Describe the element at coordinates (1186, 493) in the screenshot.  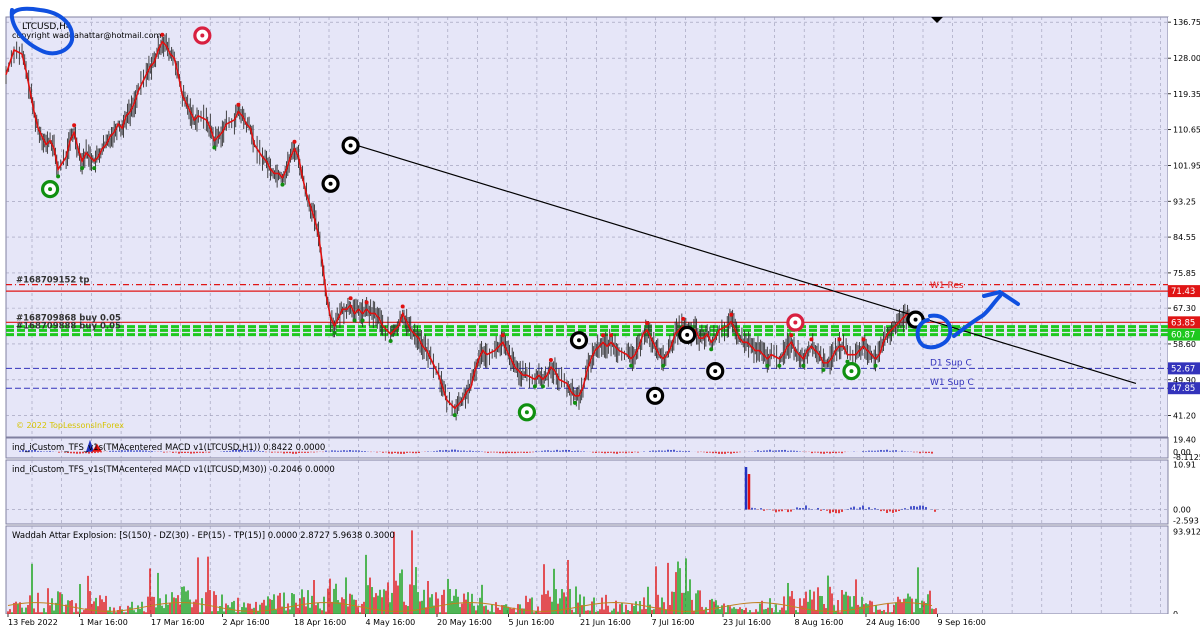
I see `macd-m30-tick-labels: 10.91 0.00-2.593` at that location.